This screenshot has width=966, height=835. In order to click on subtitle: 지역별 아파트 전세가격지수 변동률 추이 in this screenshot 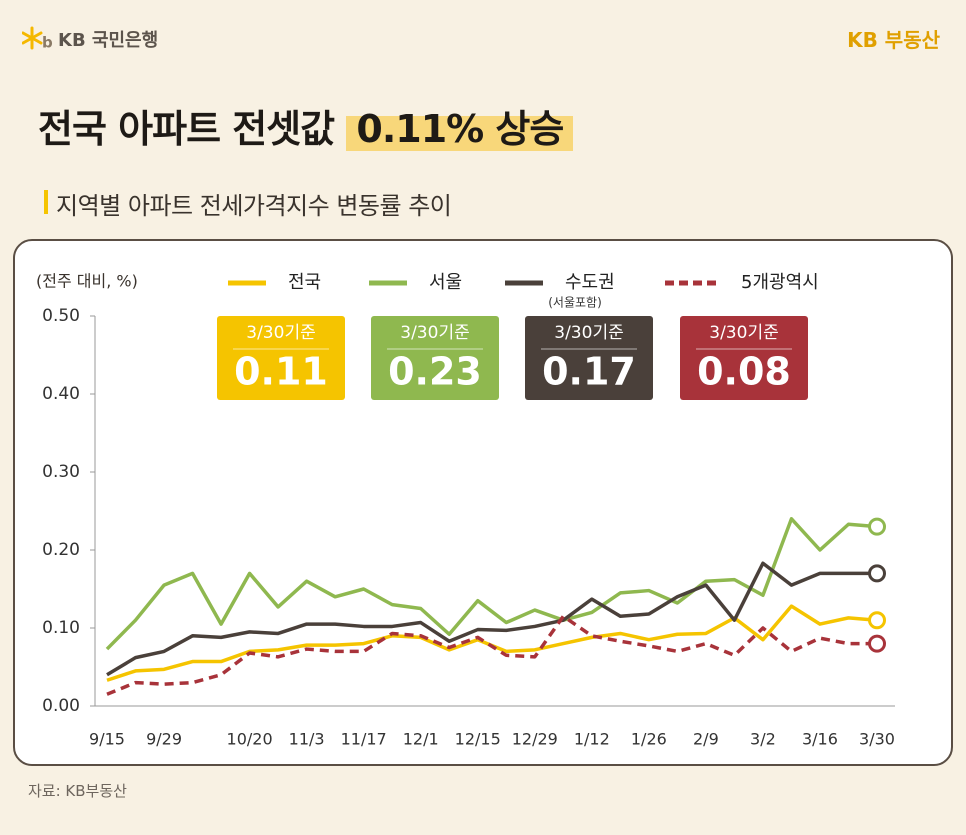, I will do `click(254, 206)`.